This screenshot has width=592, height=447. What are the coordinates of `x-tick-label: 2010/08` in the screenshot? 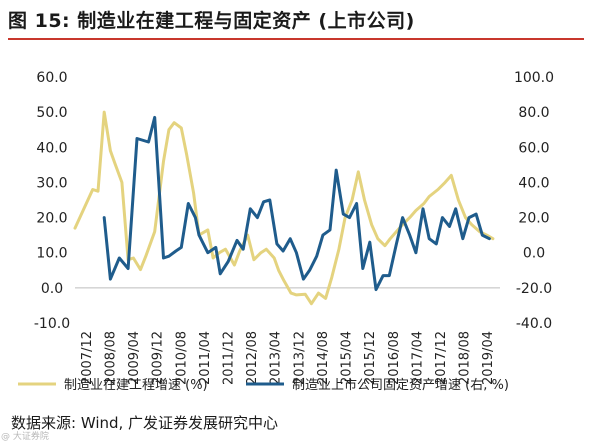 It's located at (181, 358).